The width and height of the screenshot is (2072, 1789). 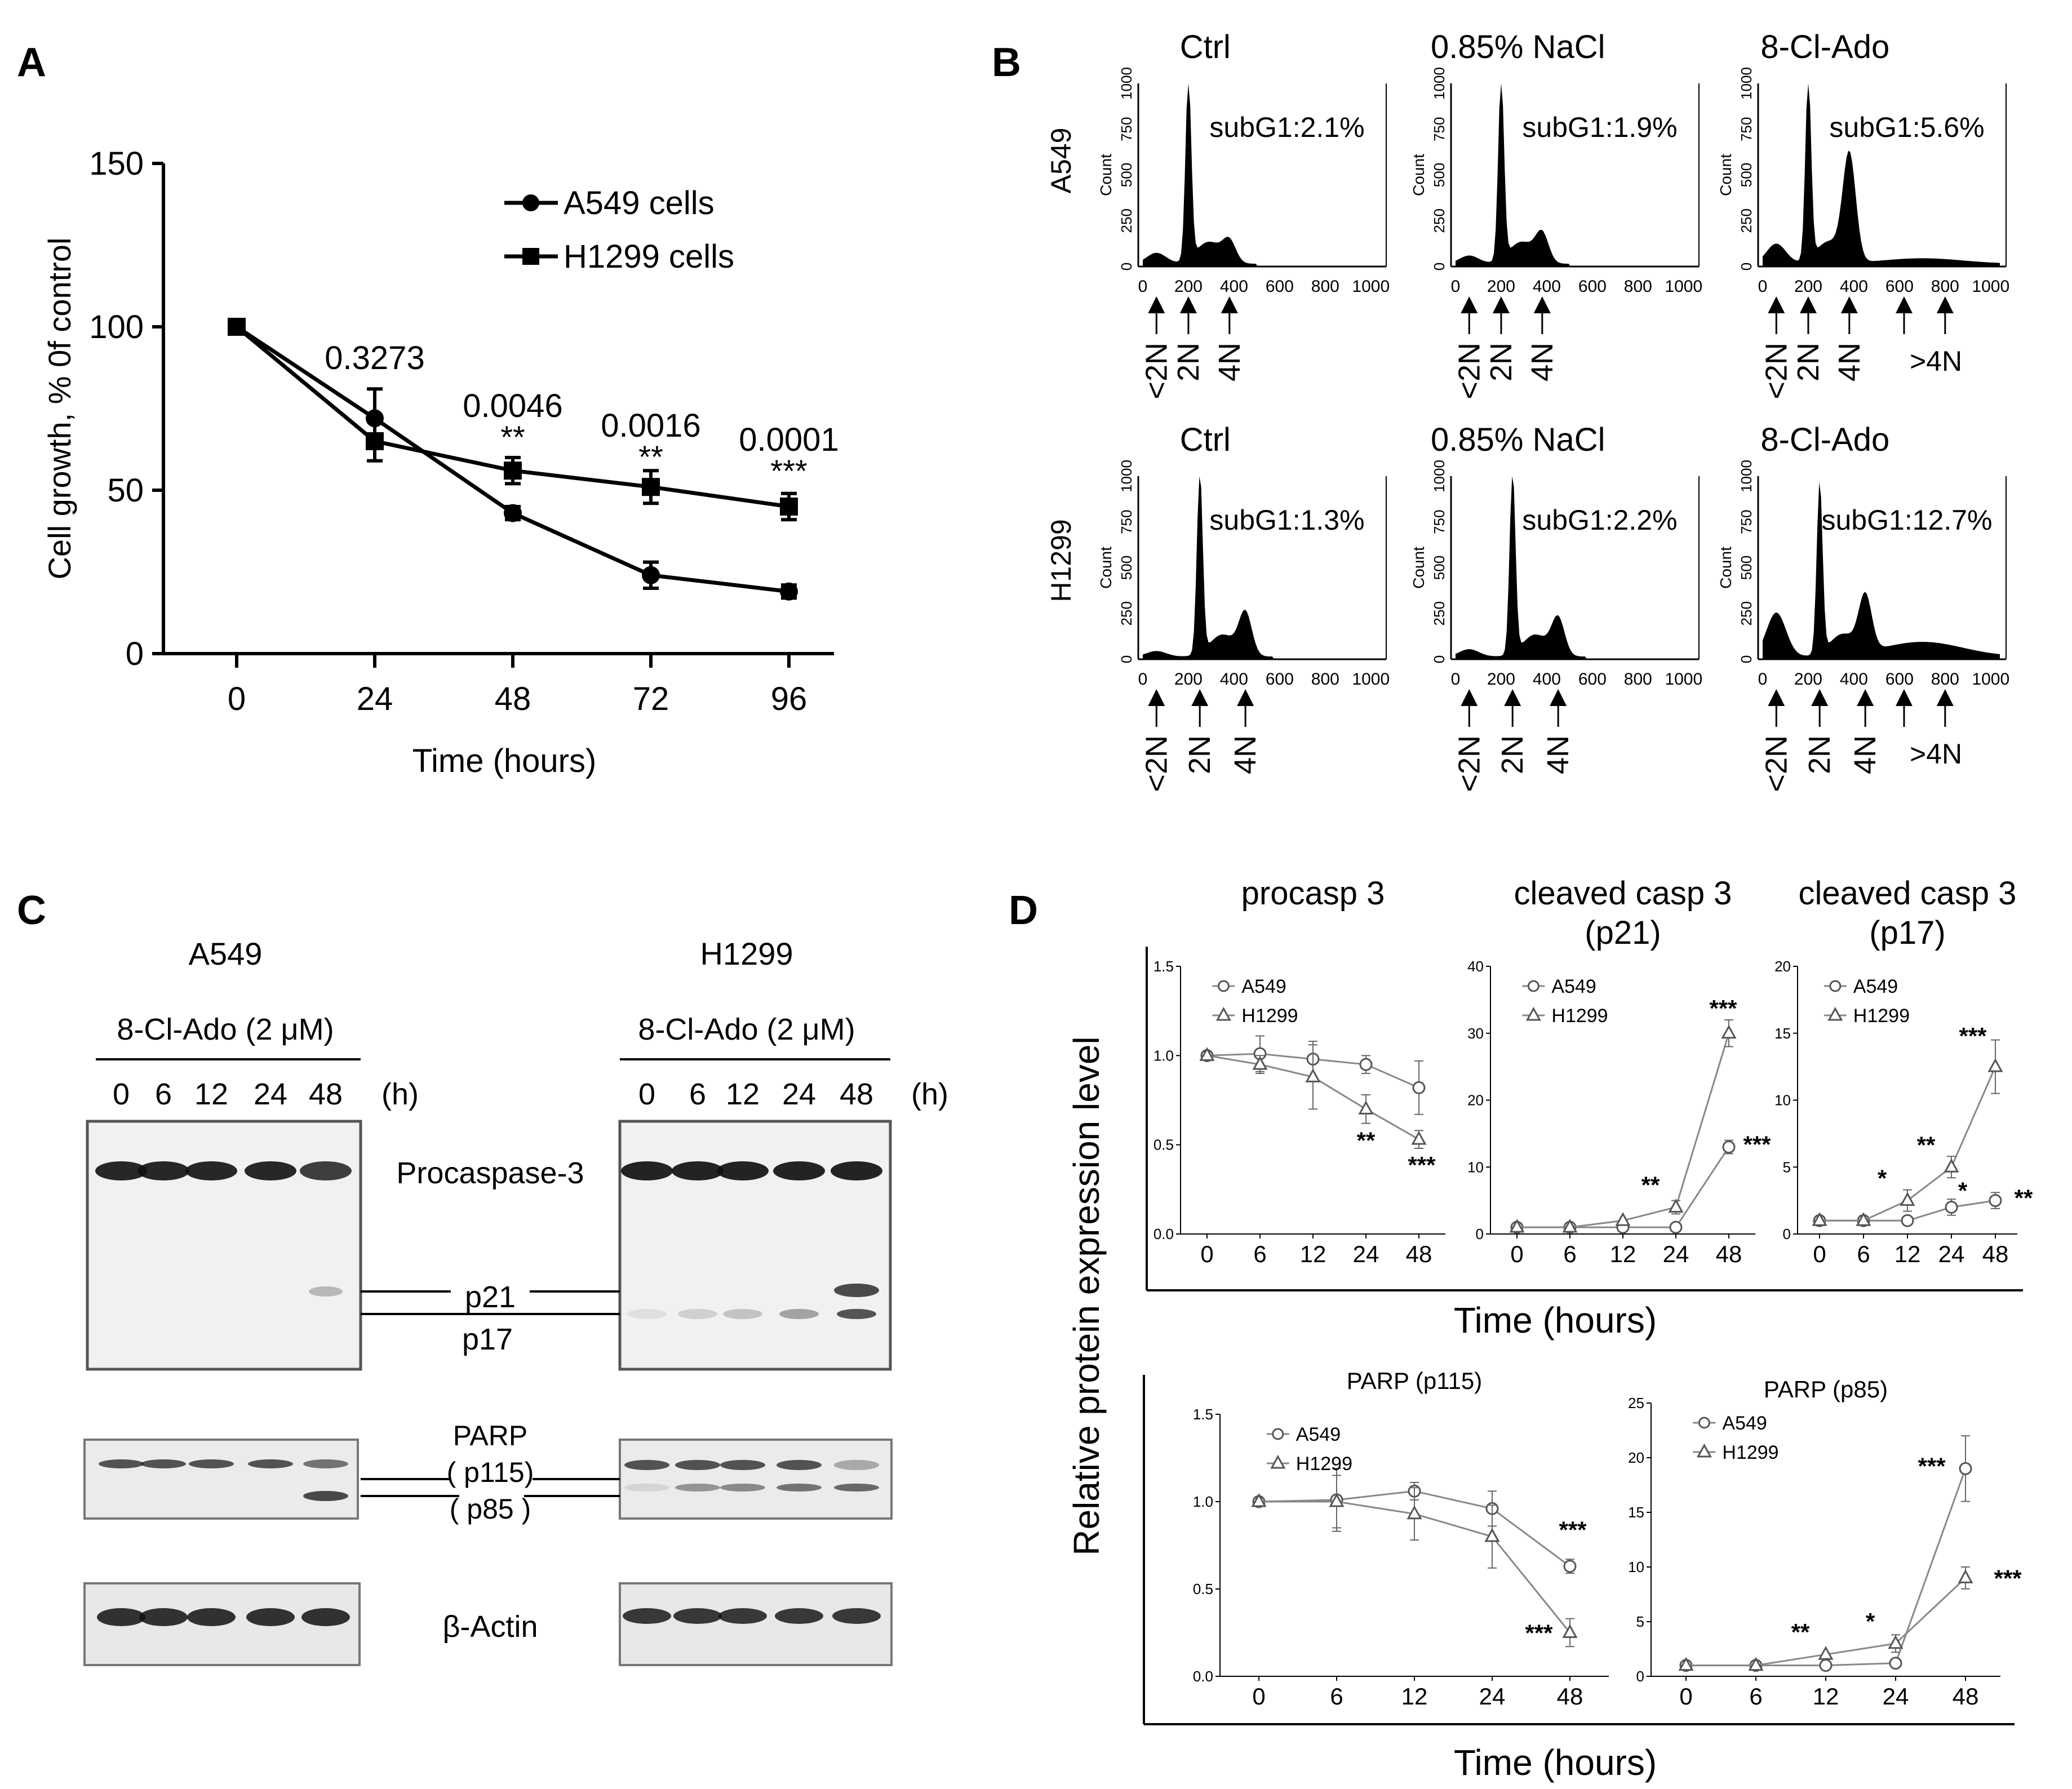 I want to click on y-tick-label: 0.0, so click(x=1163, y=1234).